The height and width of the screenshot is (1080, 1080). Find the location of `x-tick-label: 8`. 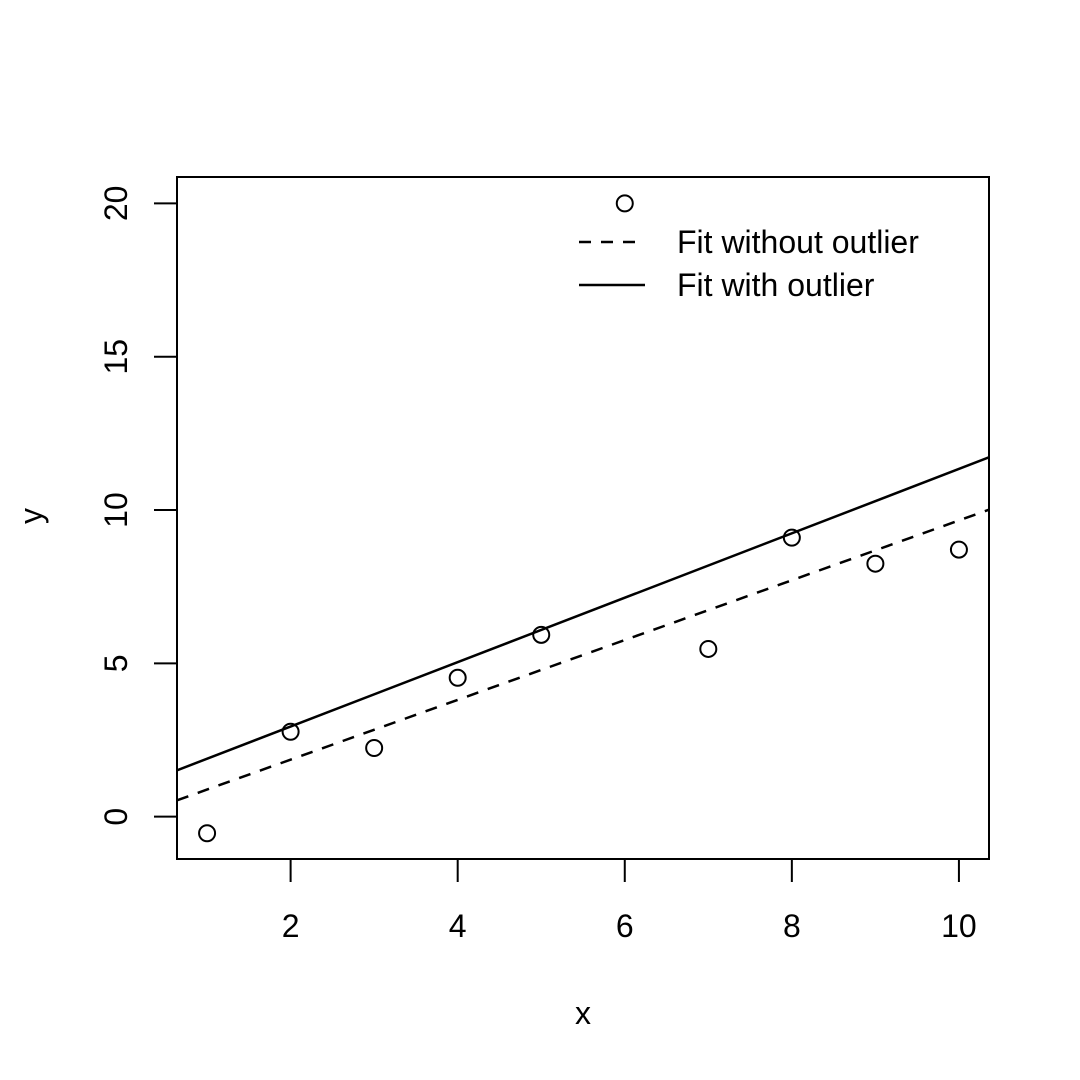

x-tick-label: 8 is located at coordinates (792, 926).